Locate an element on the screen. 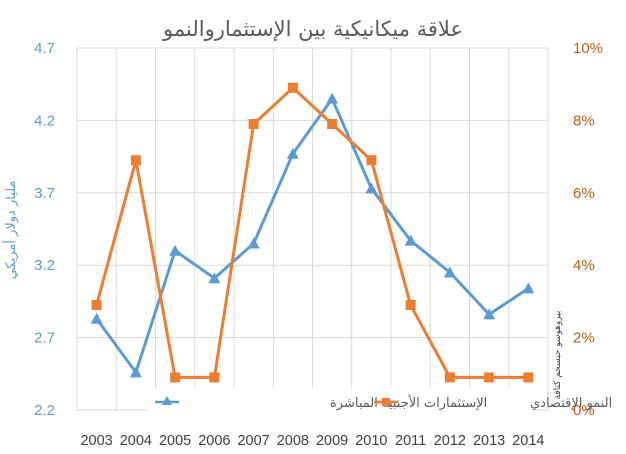 This screenshot has width=626, height=454. y-axis-right-label: بيروهوسو حبسحم كثافة is located at coordinates (558, 355).